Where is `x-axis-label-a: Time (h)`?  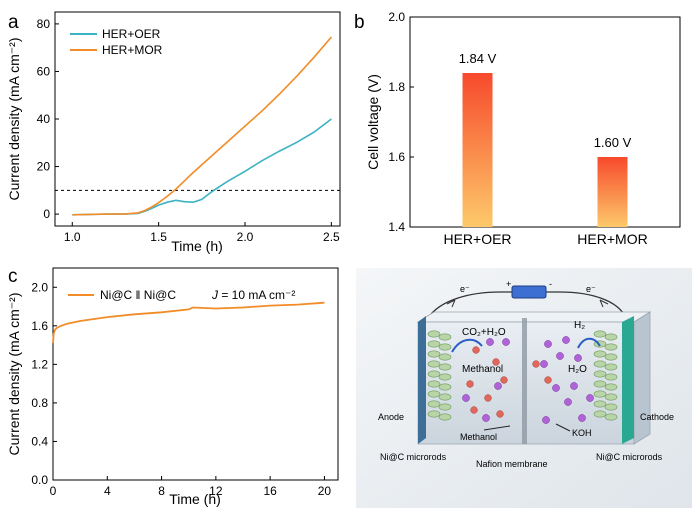
x-axis-label-a: Time (h) is located at coordinates (197, 246).